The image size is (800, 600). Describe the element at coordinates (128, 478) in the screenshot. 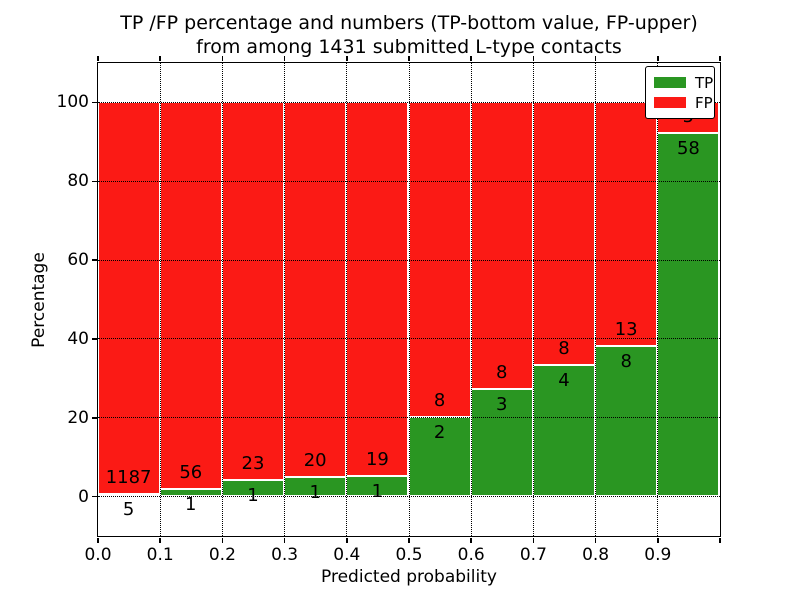

I see `bar-fp-count-label: 1187` at that location.